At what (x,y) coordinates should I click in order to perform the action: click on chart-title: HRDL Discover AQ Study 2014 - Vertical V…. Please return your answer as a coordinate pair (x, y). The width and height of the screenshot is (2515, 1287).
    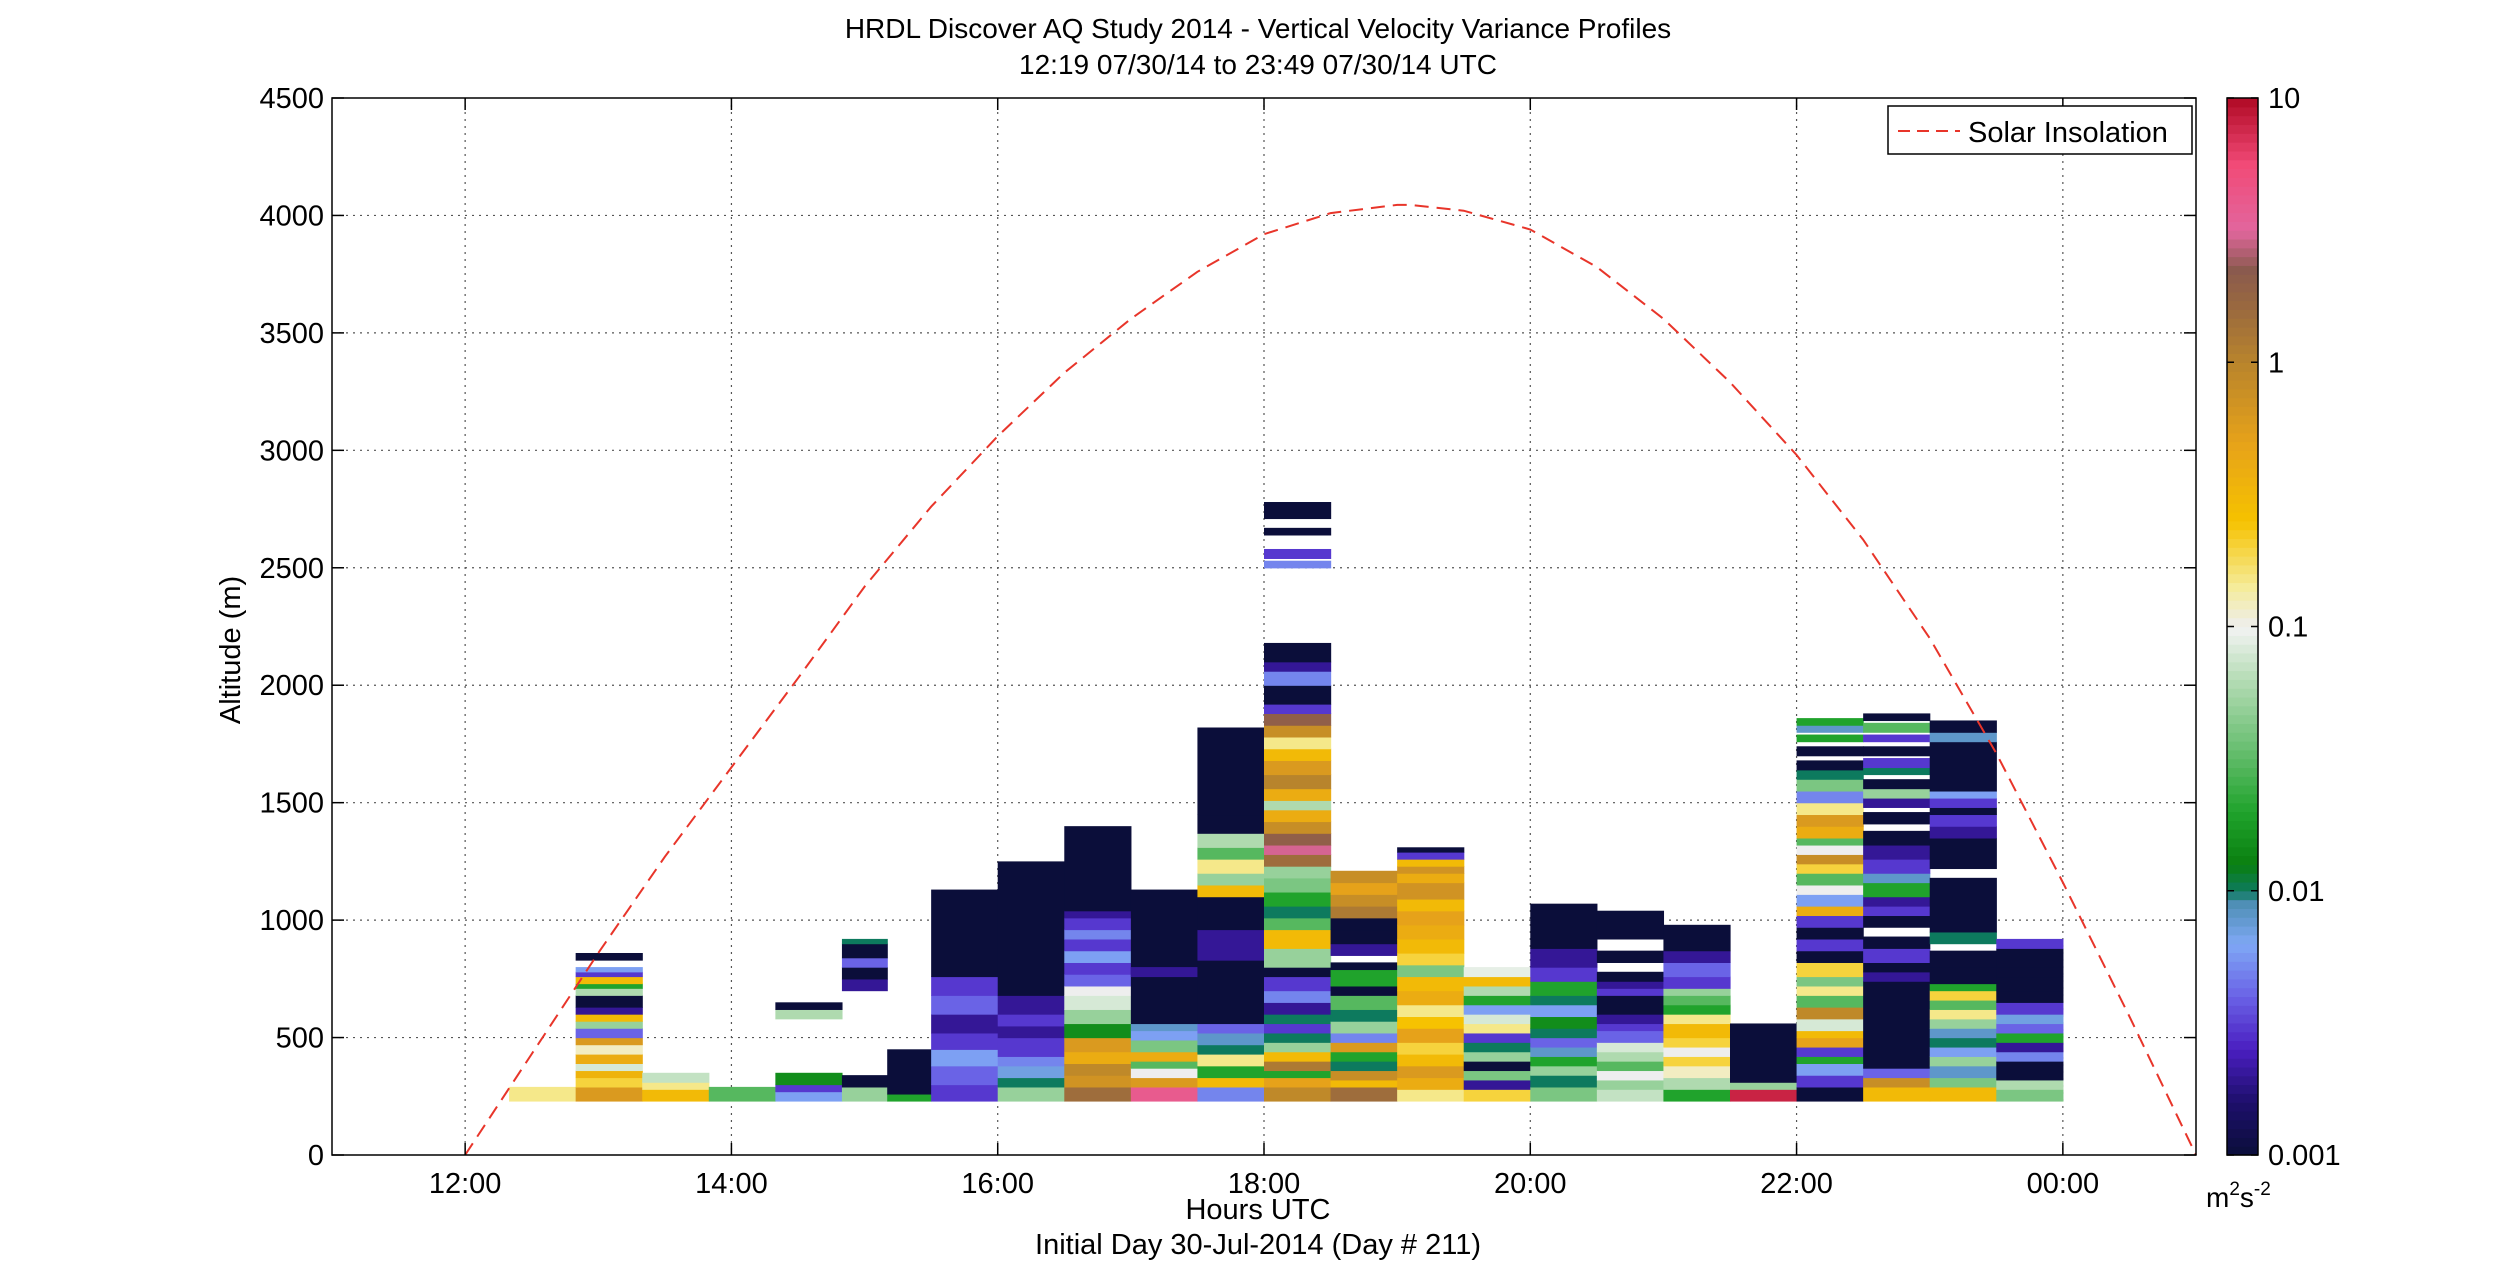
    Looking at the image, I should click on (1258, 28).